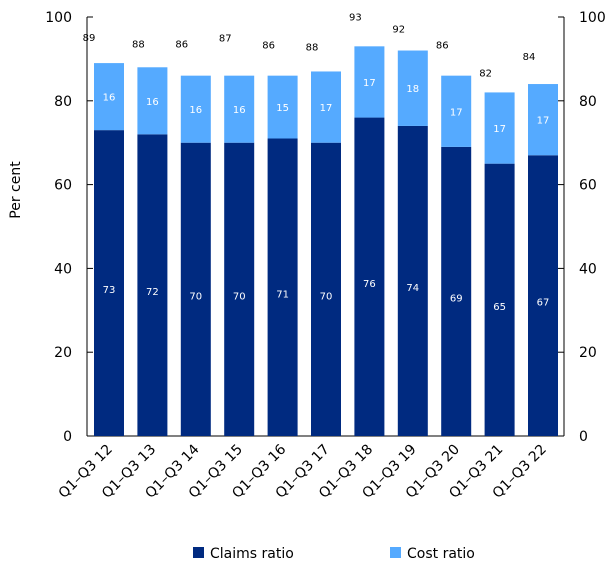  Describe the element at coordinates (252, 554) in the screenshot. I see `legend-label-claims: Claims ratio` at that location.